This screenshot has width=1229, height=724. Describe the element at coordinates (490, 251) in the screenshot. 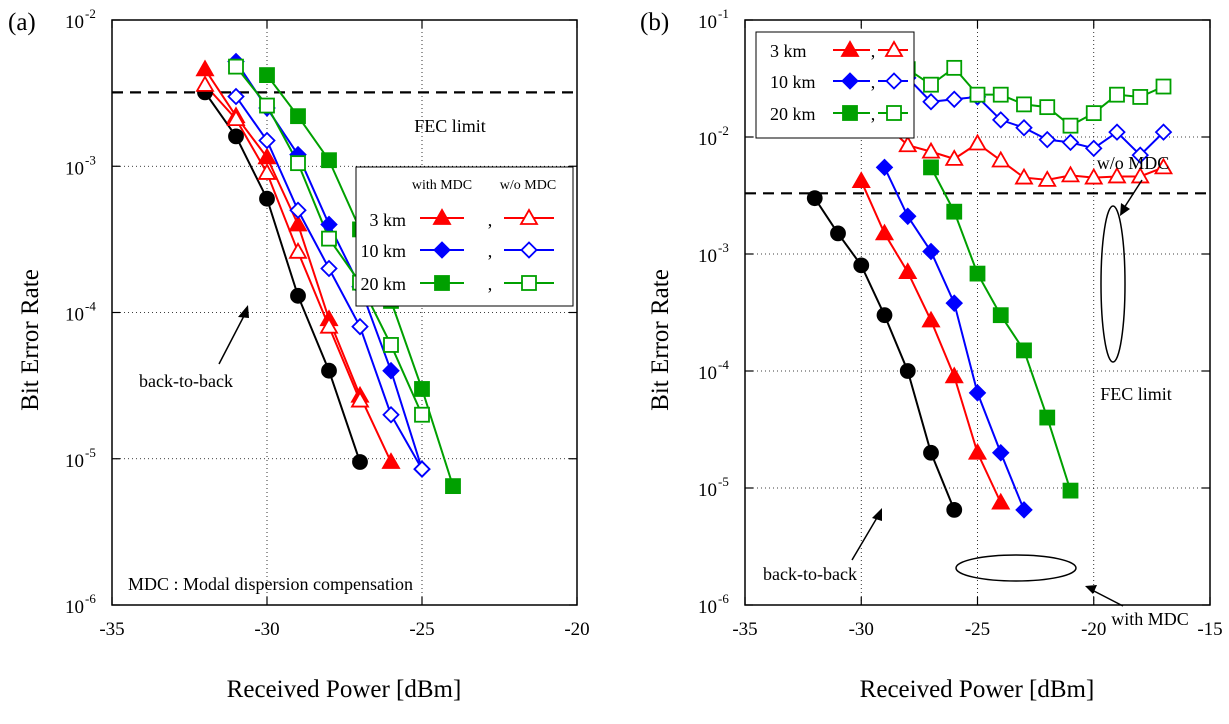

I see `panel-a-legend-sep-10km: ,` at that location.